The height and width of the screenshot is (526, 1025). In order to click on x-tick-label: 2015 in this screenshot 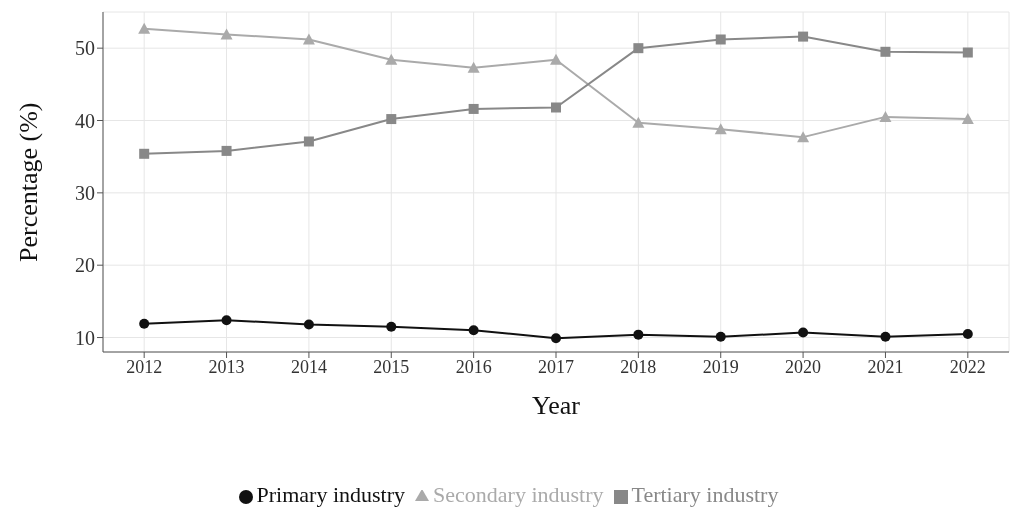, I will do `click(391, 366)`.